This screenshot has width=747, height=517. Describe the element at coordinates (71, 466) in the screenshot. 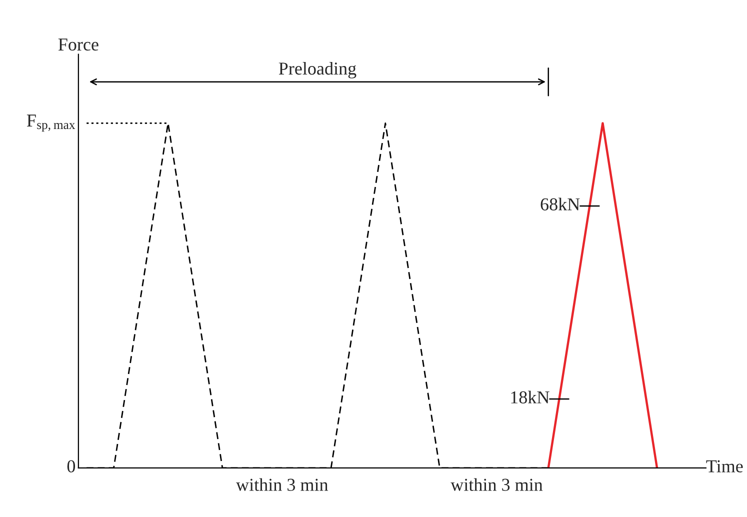

I see `annotation: 0` at that location.